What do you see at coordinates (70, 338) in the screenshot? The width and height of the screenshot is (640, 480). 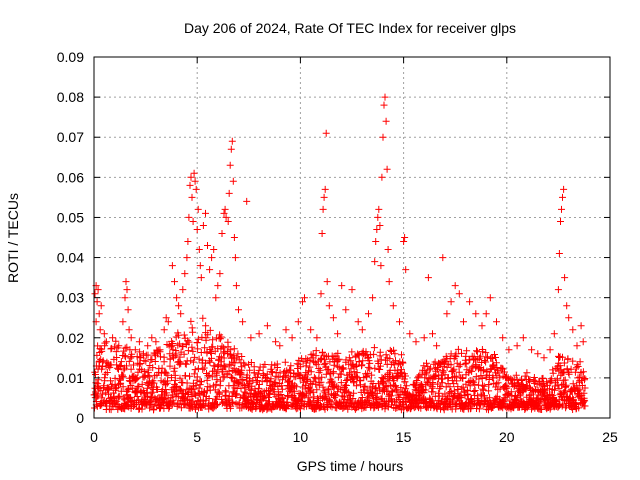 I see `y-tick-label: 0.02` at bounding box center [70, 338].